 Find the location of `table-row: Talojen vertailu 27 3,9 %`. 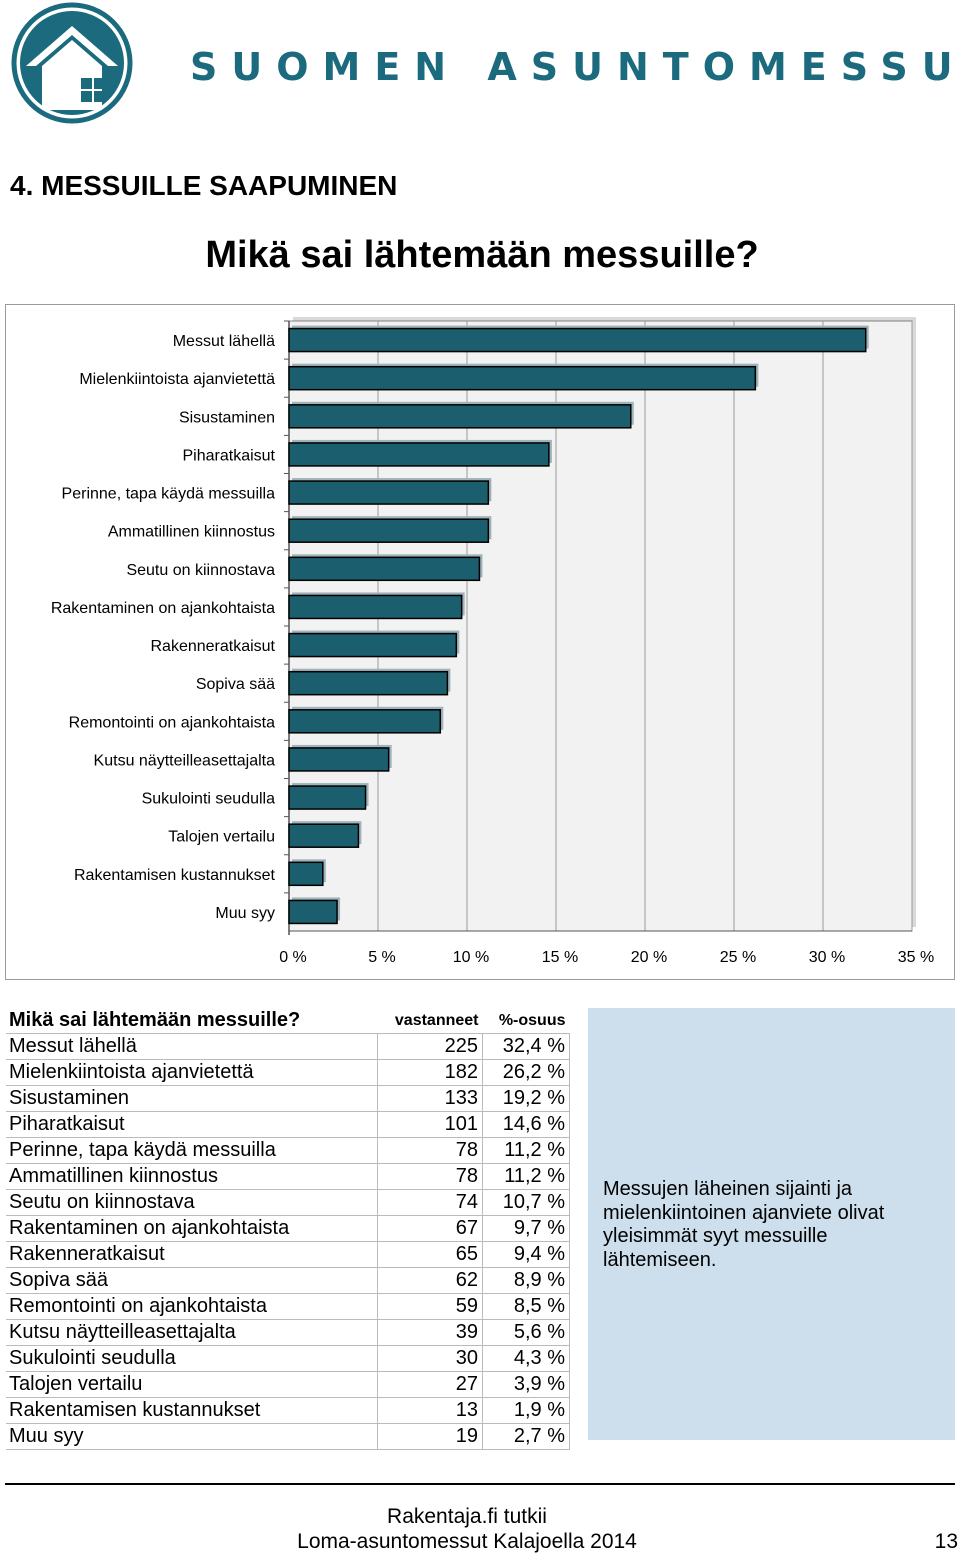

table-row: Talojen vertailu 27 3,9 % is located at coordinates (288, 1384).